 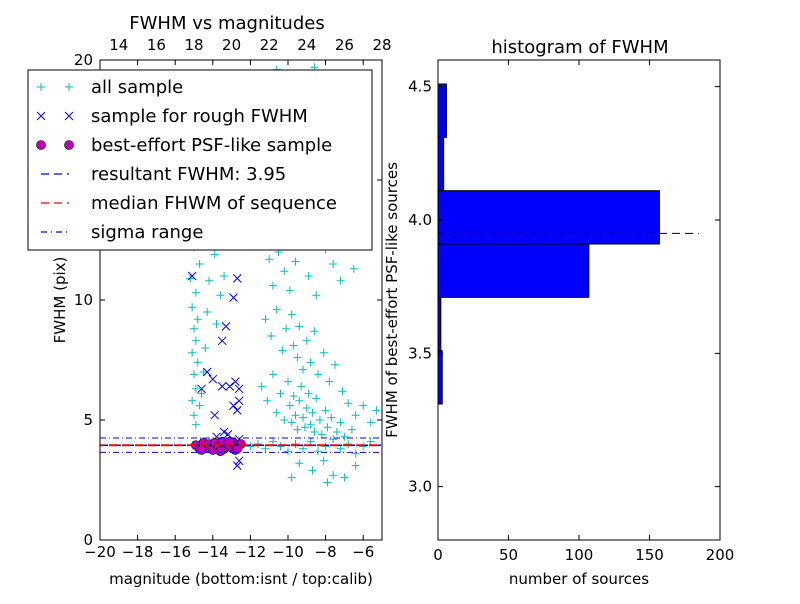 I want to click on legend-entry: resultant FWHM: 3.95, so click(x=163, y=174).